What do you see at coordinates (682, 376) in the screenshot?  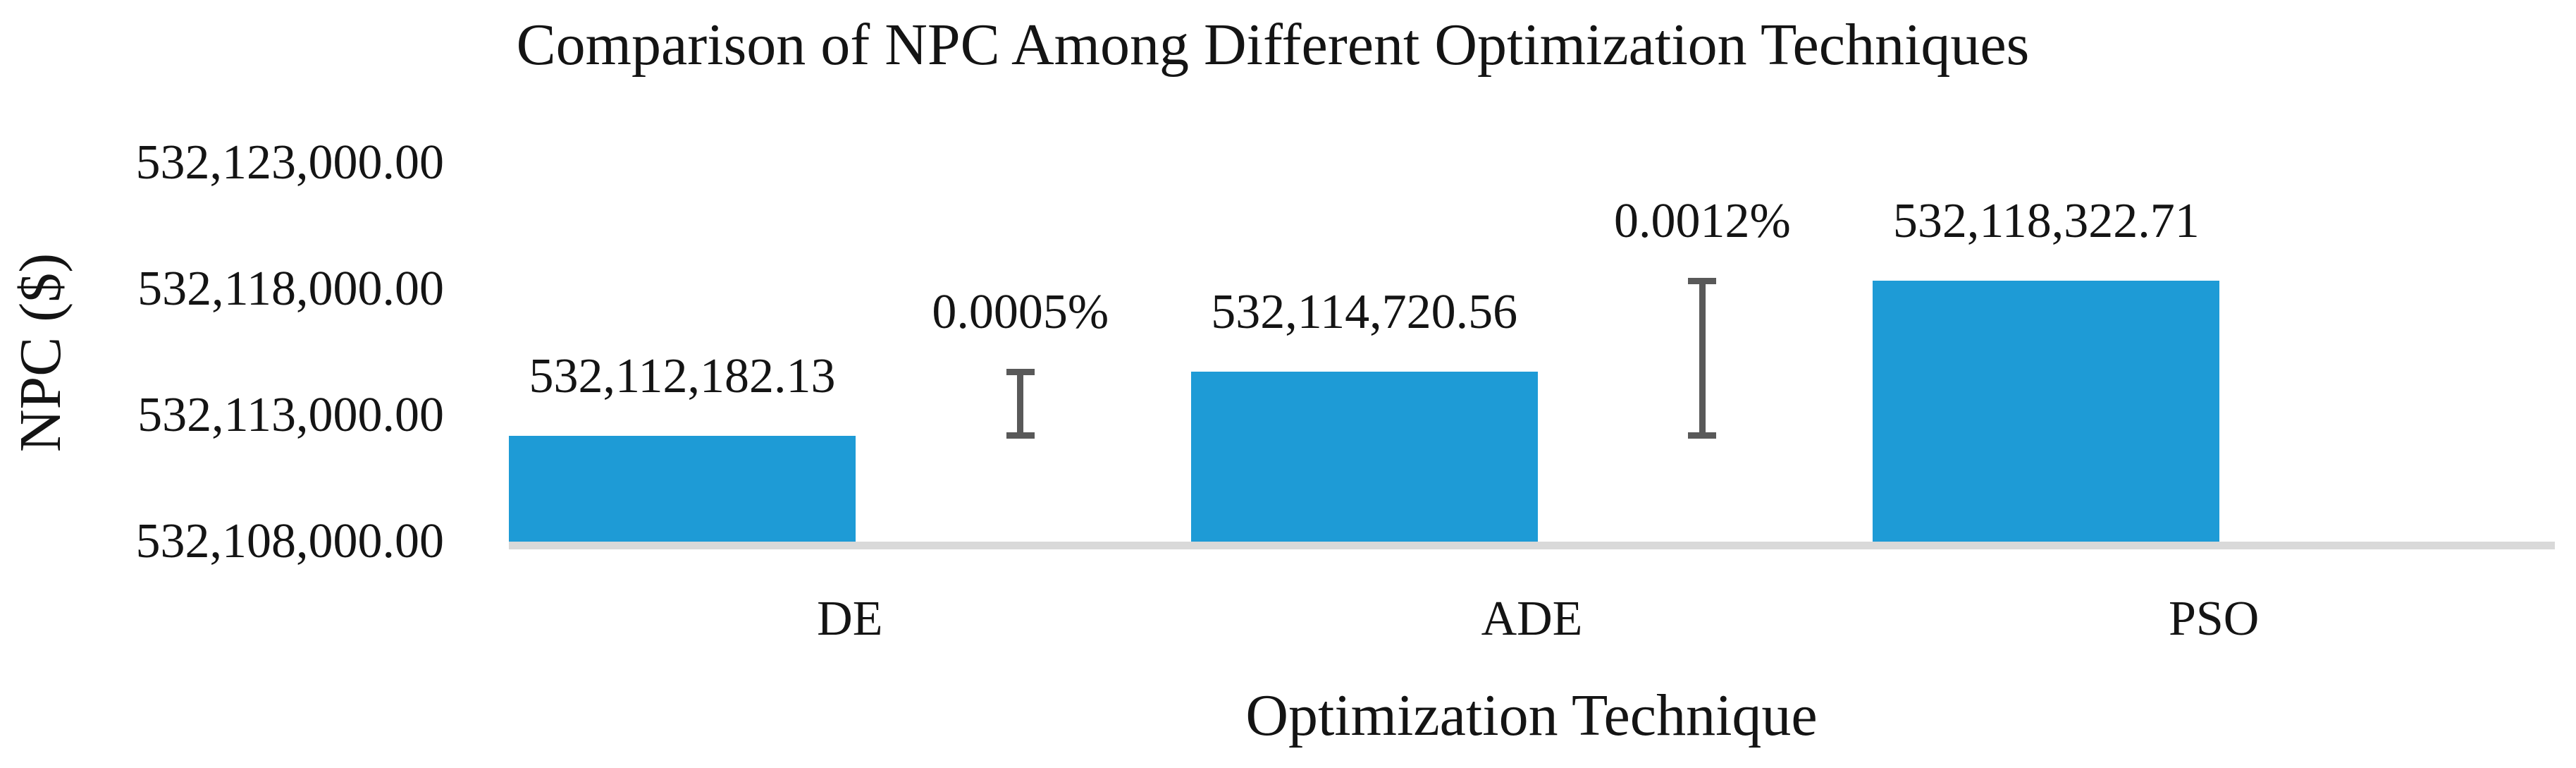 I see `bar-value-label: 532,112,182.13` at bounding box center [682, 376].